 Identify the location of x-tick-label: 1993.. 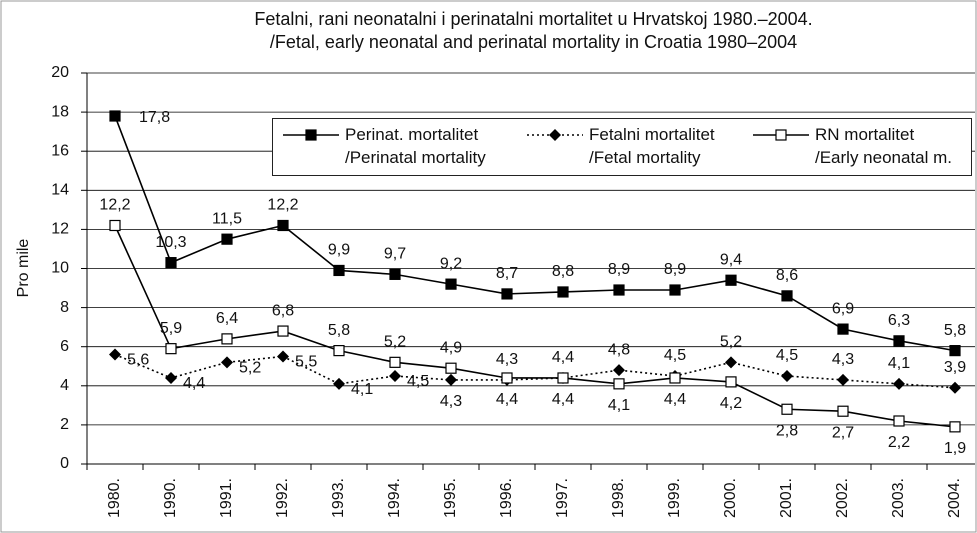
(338, 498).